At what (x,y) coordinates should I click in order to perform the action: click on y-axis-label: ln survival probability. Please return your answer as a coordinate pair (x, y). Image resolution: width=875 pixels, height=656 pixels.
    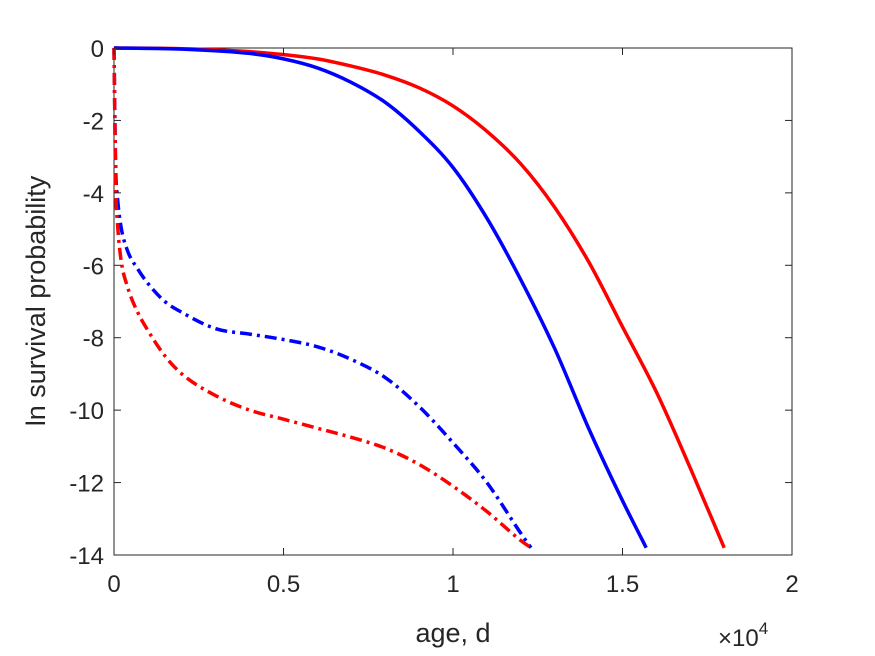
    Looking at the image, I should click on (36, 300).